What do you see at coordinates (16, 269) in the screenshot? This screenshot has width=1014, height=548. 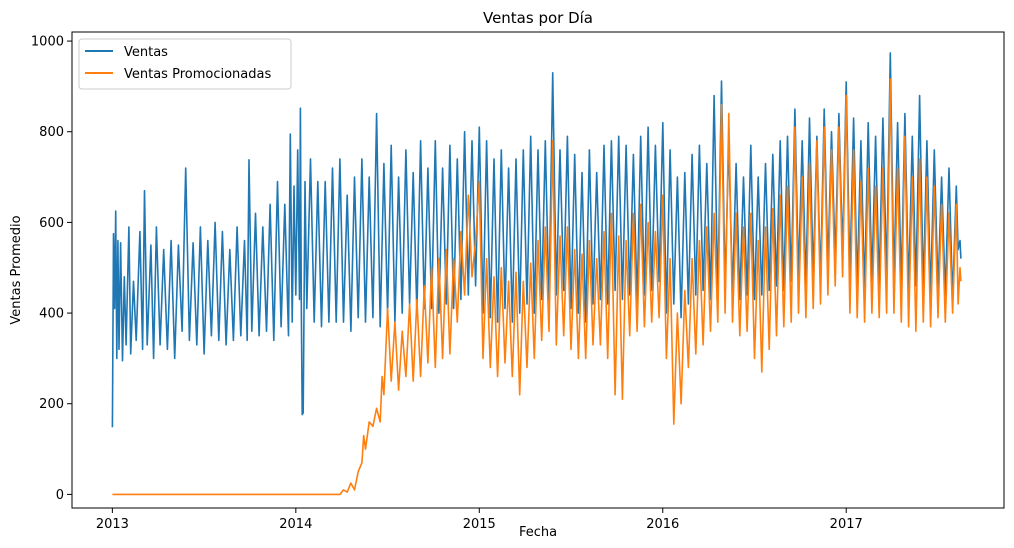 I see `y-axis-title: Ventas Promedio` at bounding box center [16, 269].